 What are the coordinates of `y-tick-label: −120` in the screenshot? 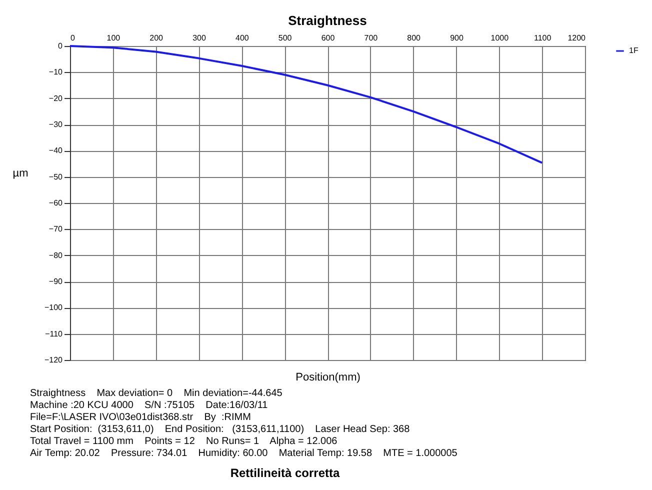 It's located at (54, 360).